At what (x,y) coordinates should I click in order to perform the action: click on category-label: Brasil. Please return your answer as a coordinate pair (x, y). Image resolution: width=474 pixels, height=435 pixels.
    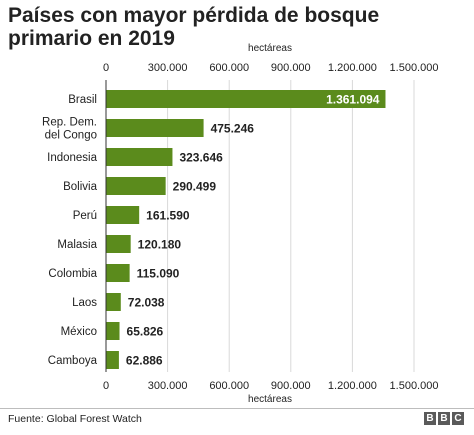
    Looking at the image, I should click on (82, 100).